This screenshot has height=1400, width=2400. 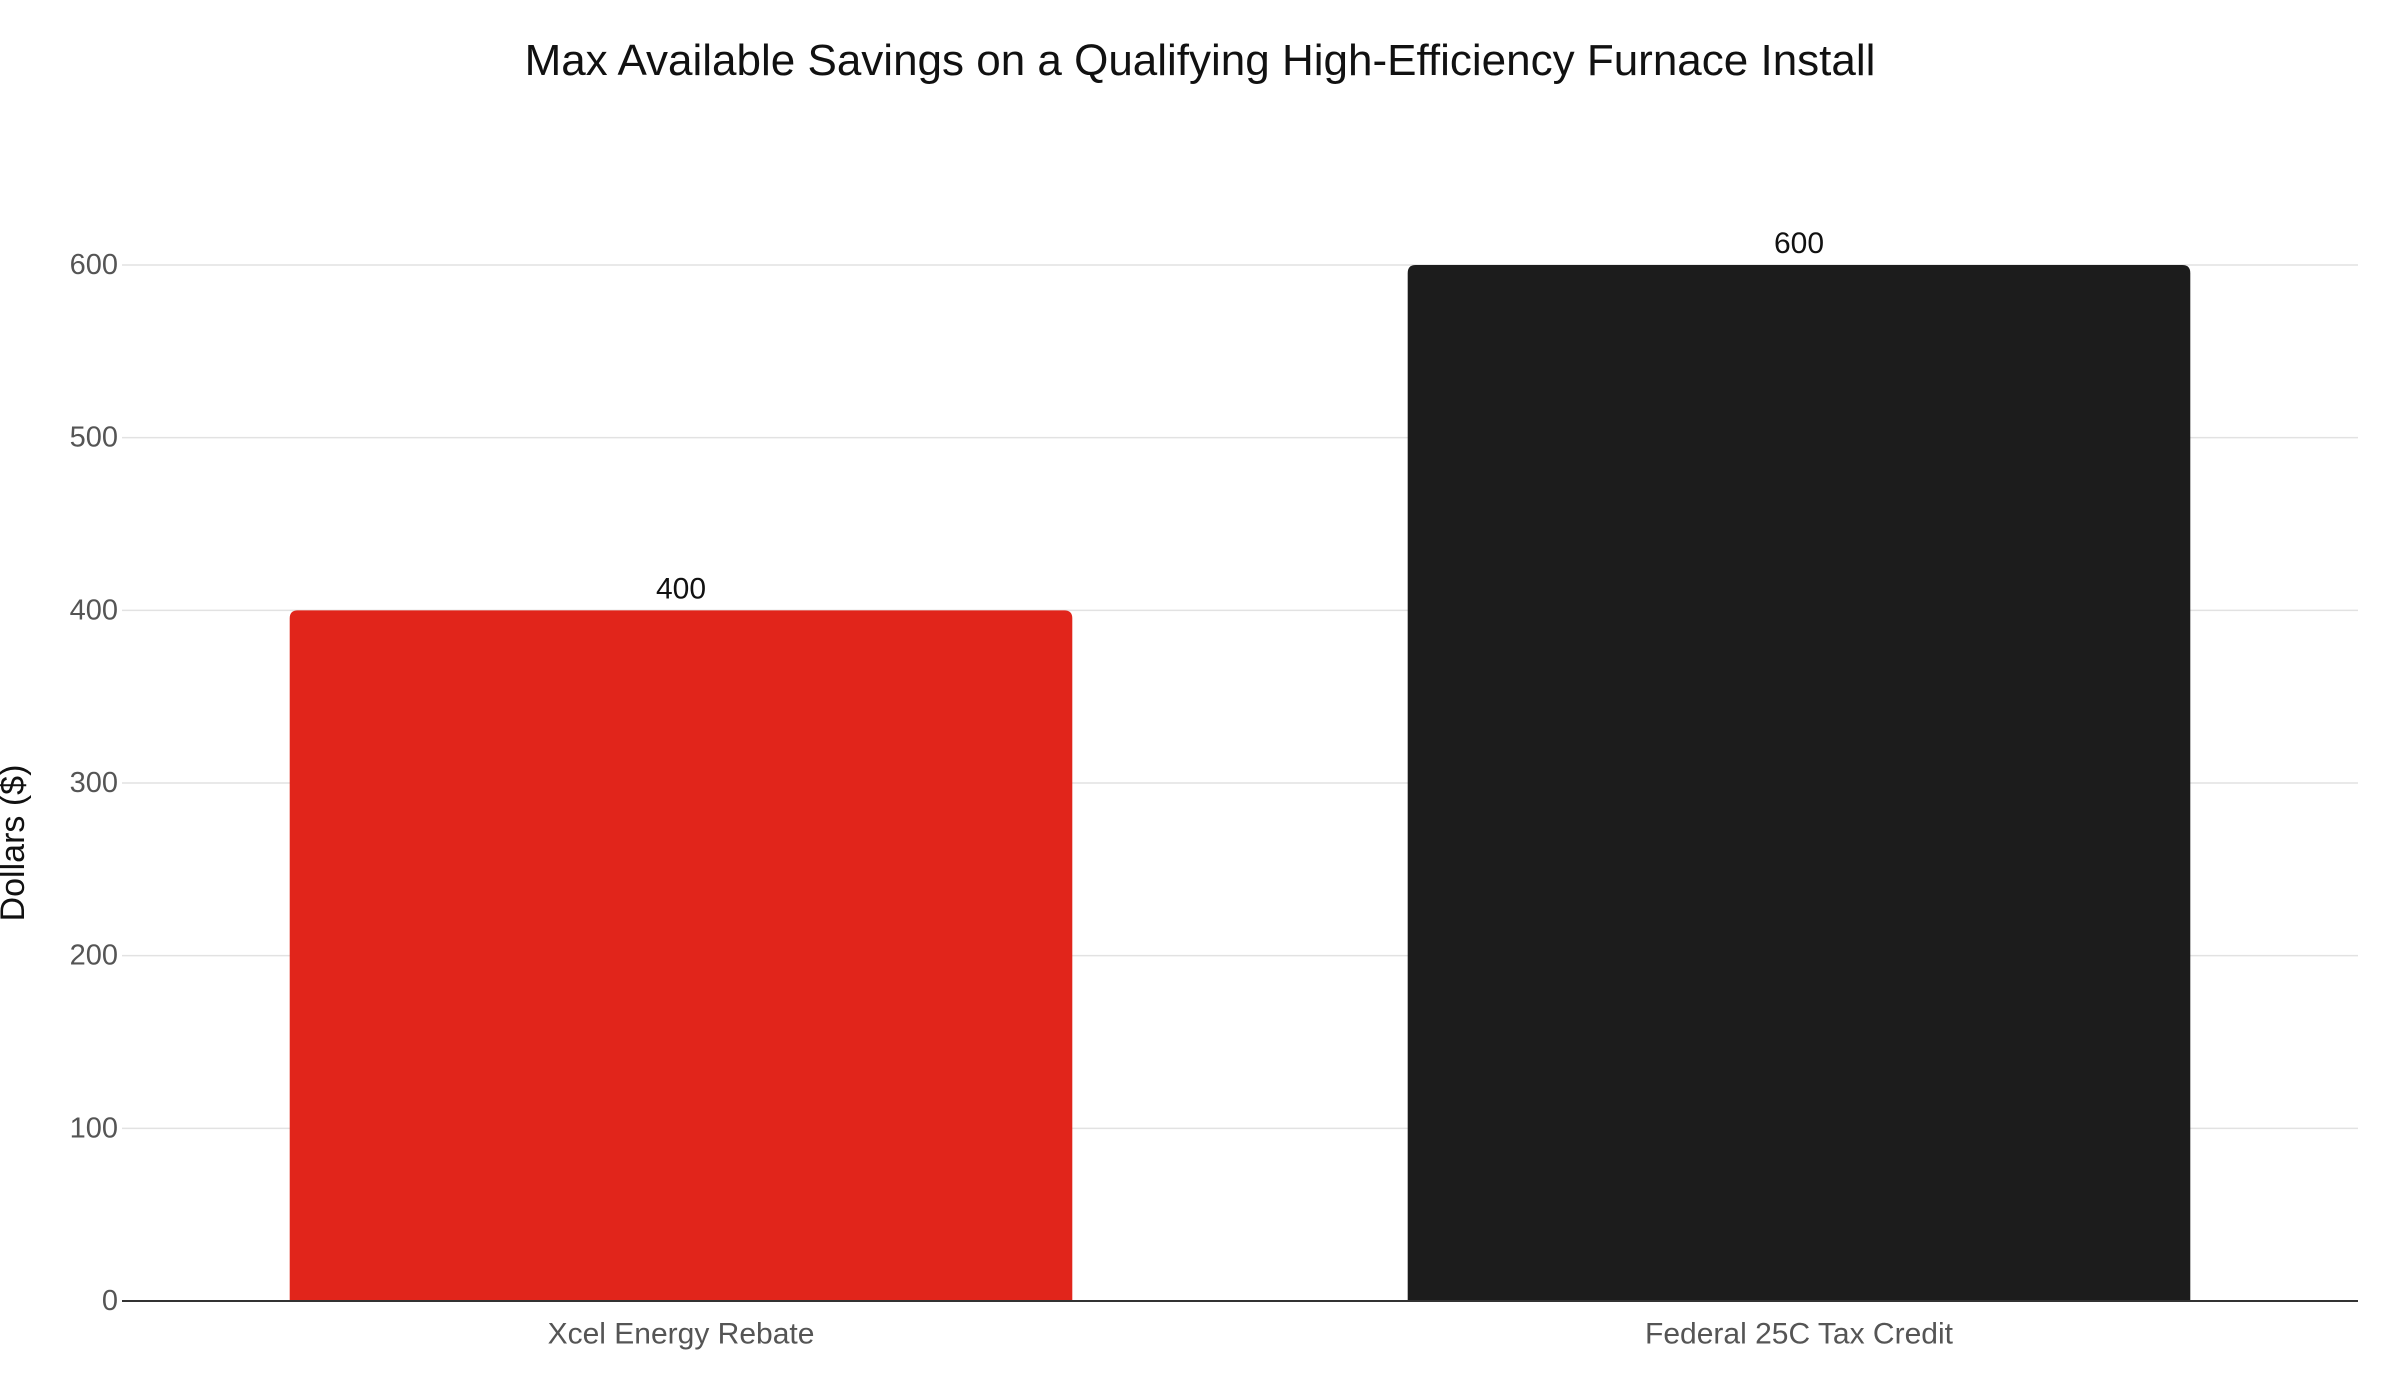 What do you see at coordinates (681, 1334) in the screenshot?
I see `x-tick-label: Xcel Energy Rebate` at bounding box center [681, 1334].